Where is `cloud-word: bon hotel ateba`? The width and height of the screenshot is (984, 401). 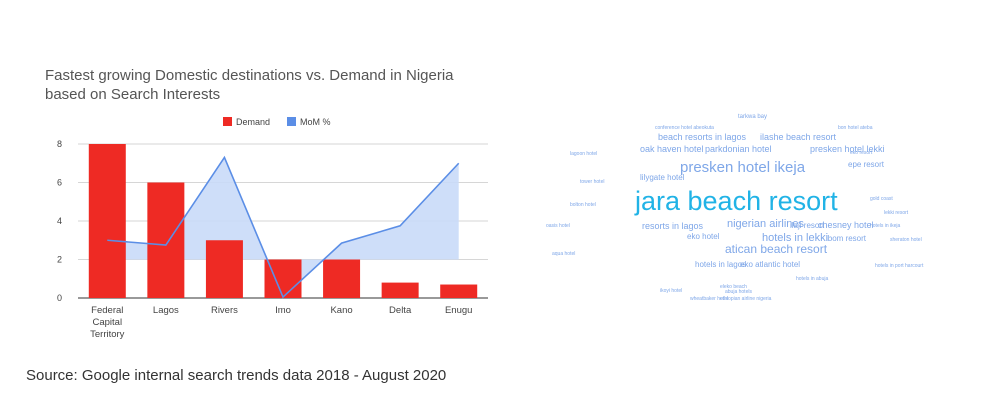 cloud-word: bon hotel ateba is located at coordinates (855, 128).